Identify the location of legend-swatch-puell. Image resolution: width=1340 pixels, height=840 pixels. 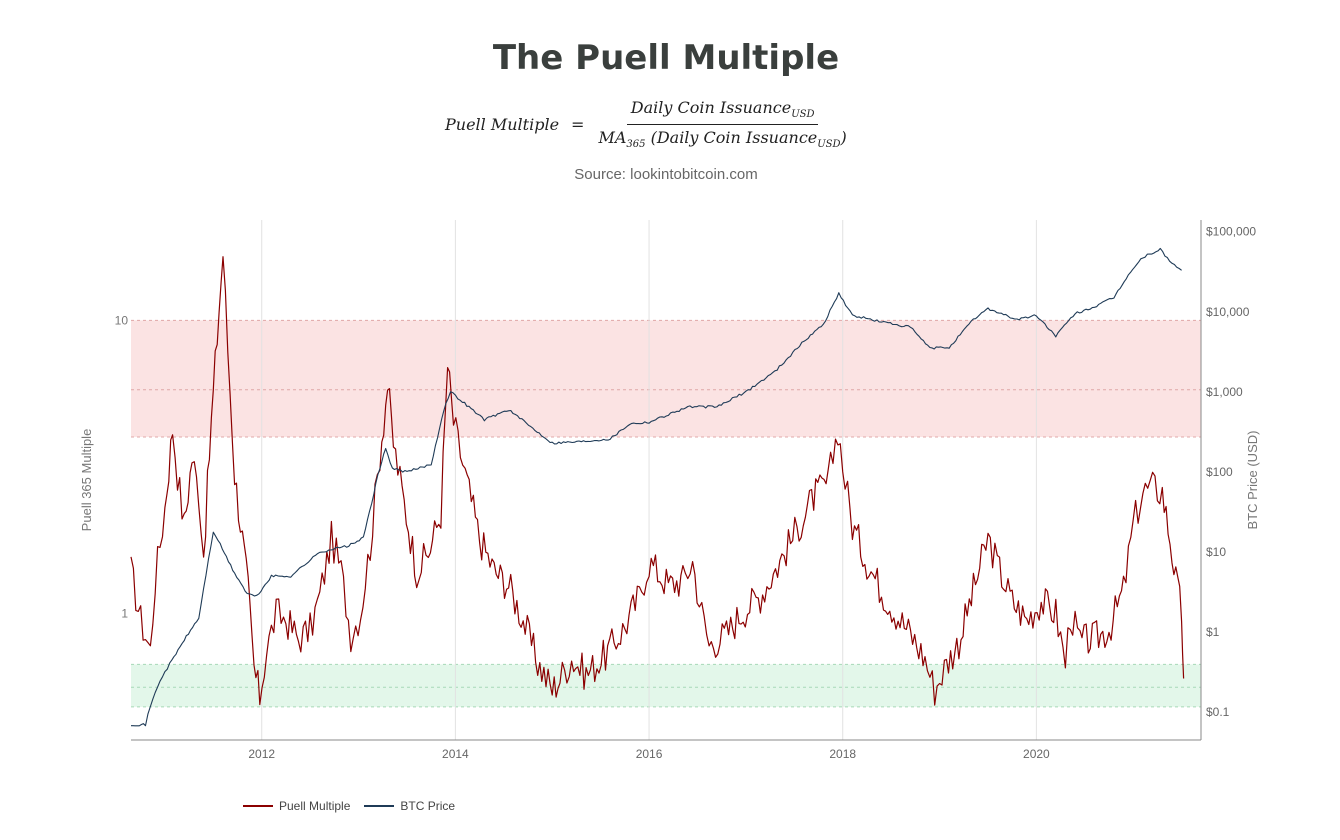
(258, 806).